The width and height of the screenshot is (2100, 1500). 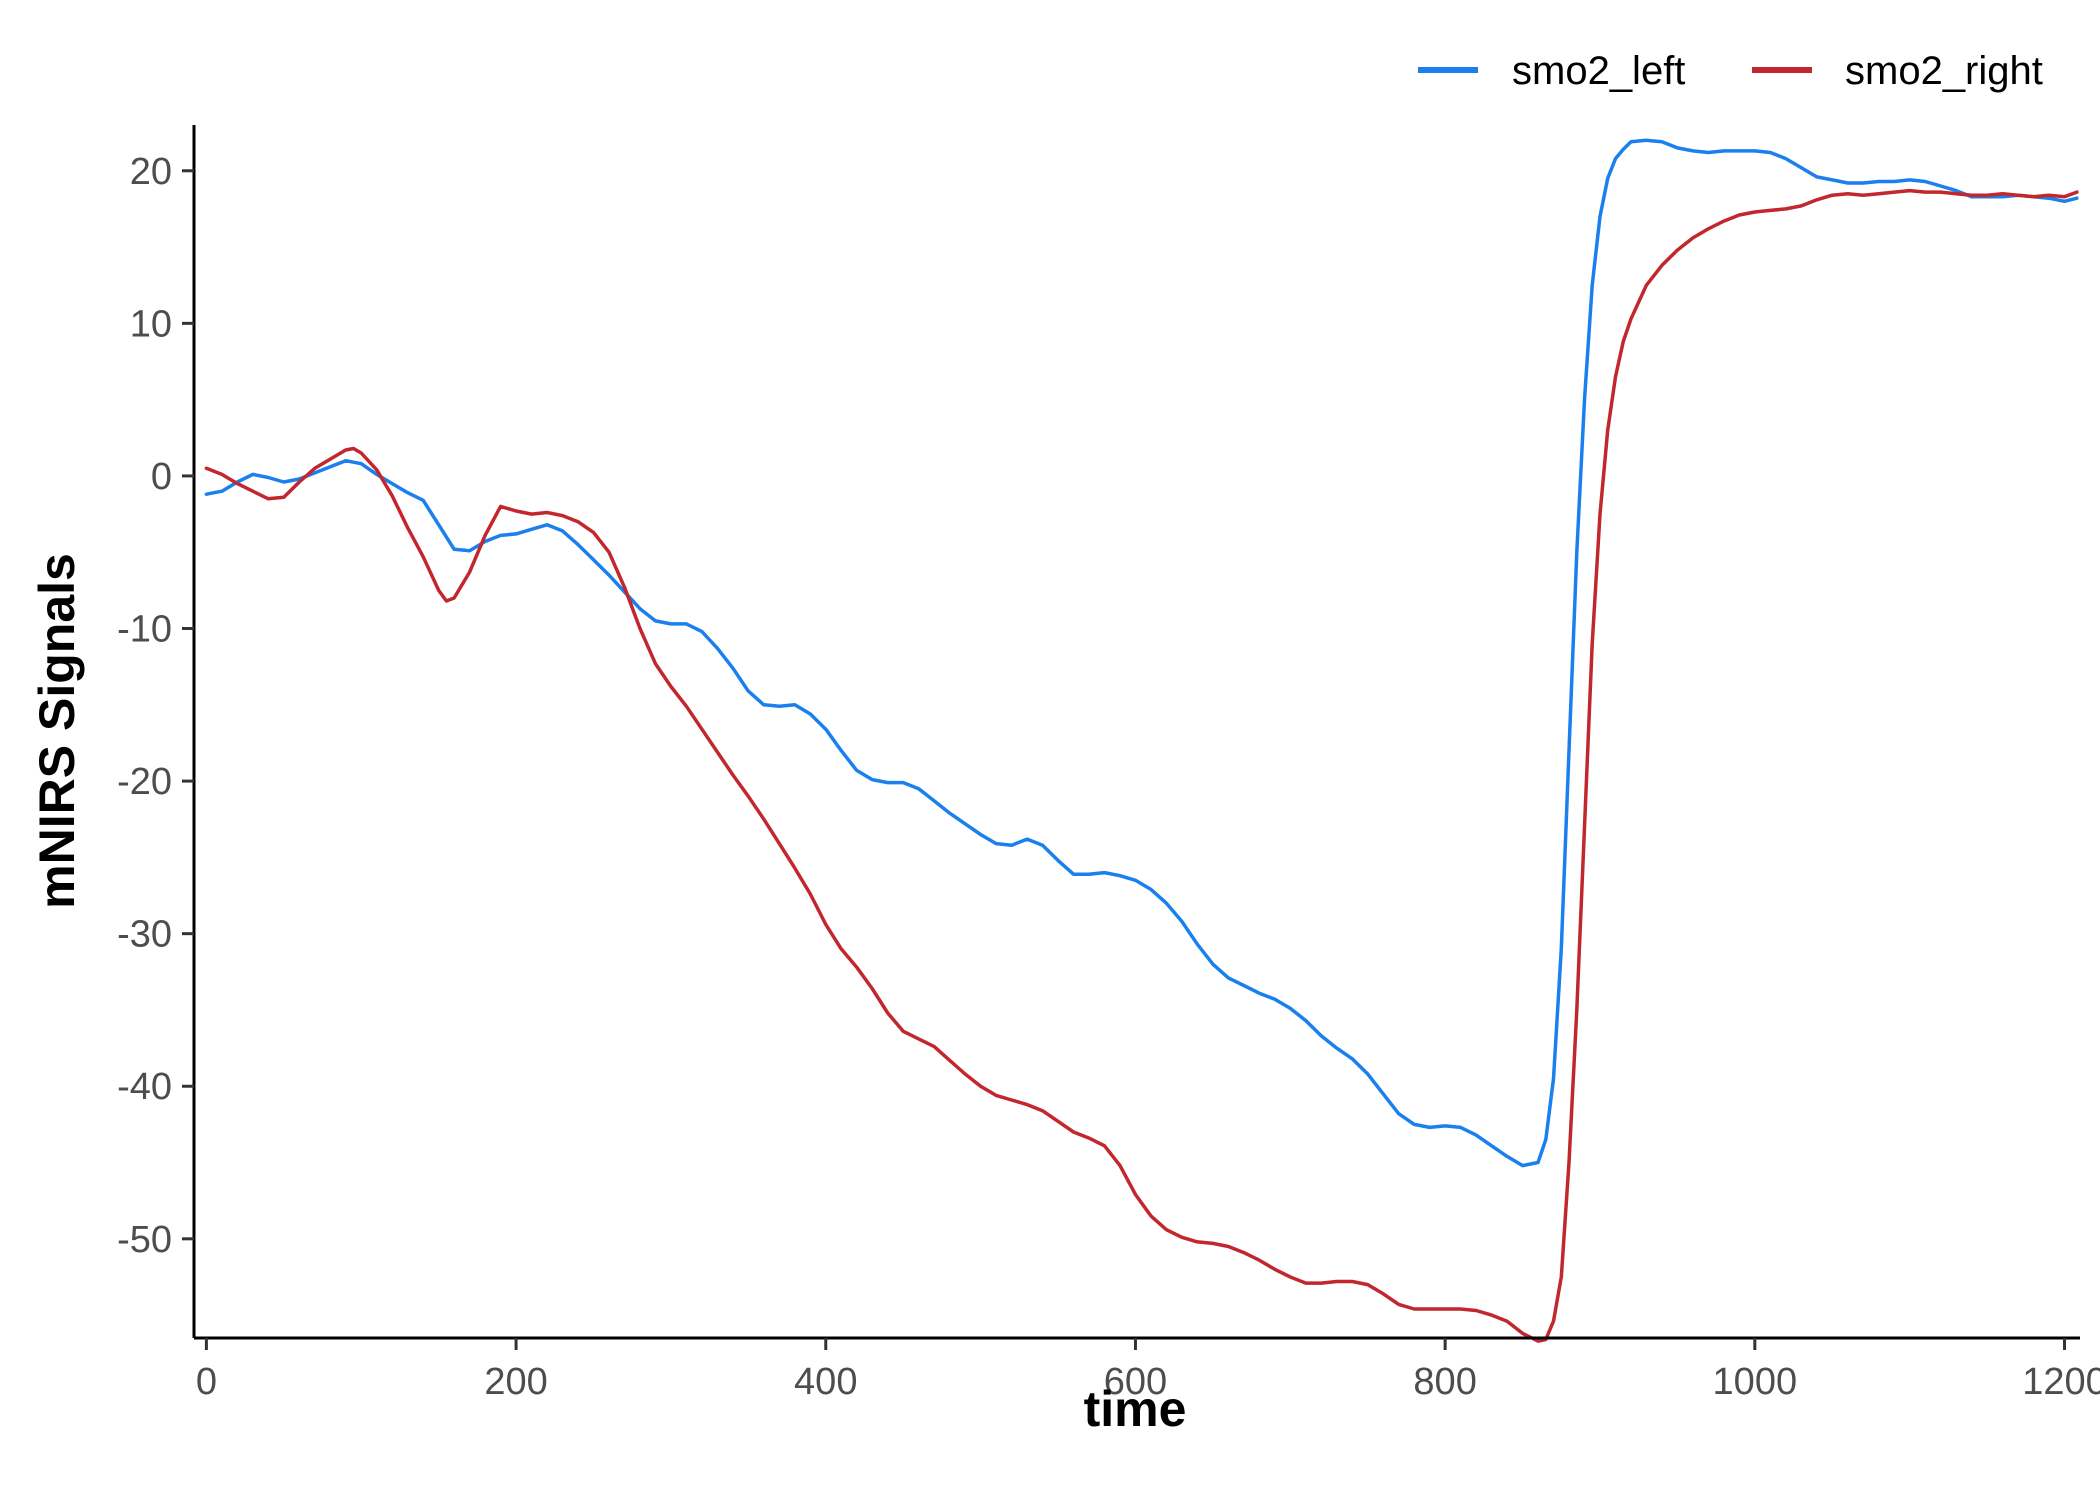 What do you see at coordinates (1730, 71) in the screenshot?
I see `legend: smo2_left smo2_right` at bounding box center [1730, 71].